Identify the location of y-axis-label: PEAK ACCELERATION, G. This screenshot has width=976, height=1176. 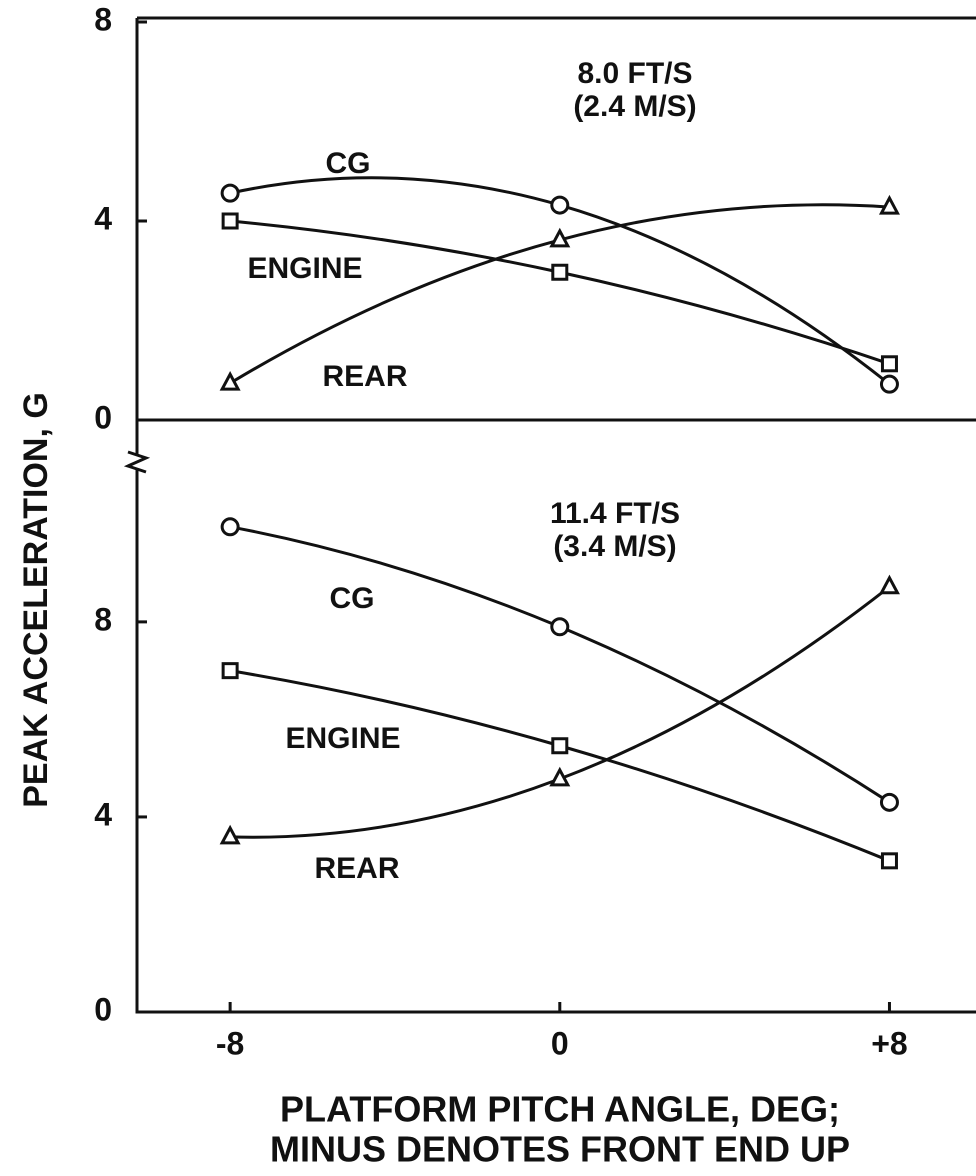
(36, 600).